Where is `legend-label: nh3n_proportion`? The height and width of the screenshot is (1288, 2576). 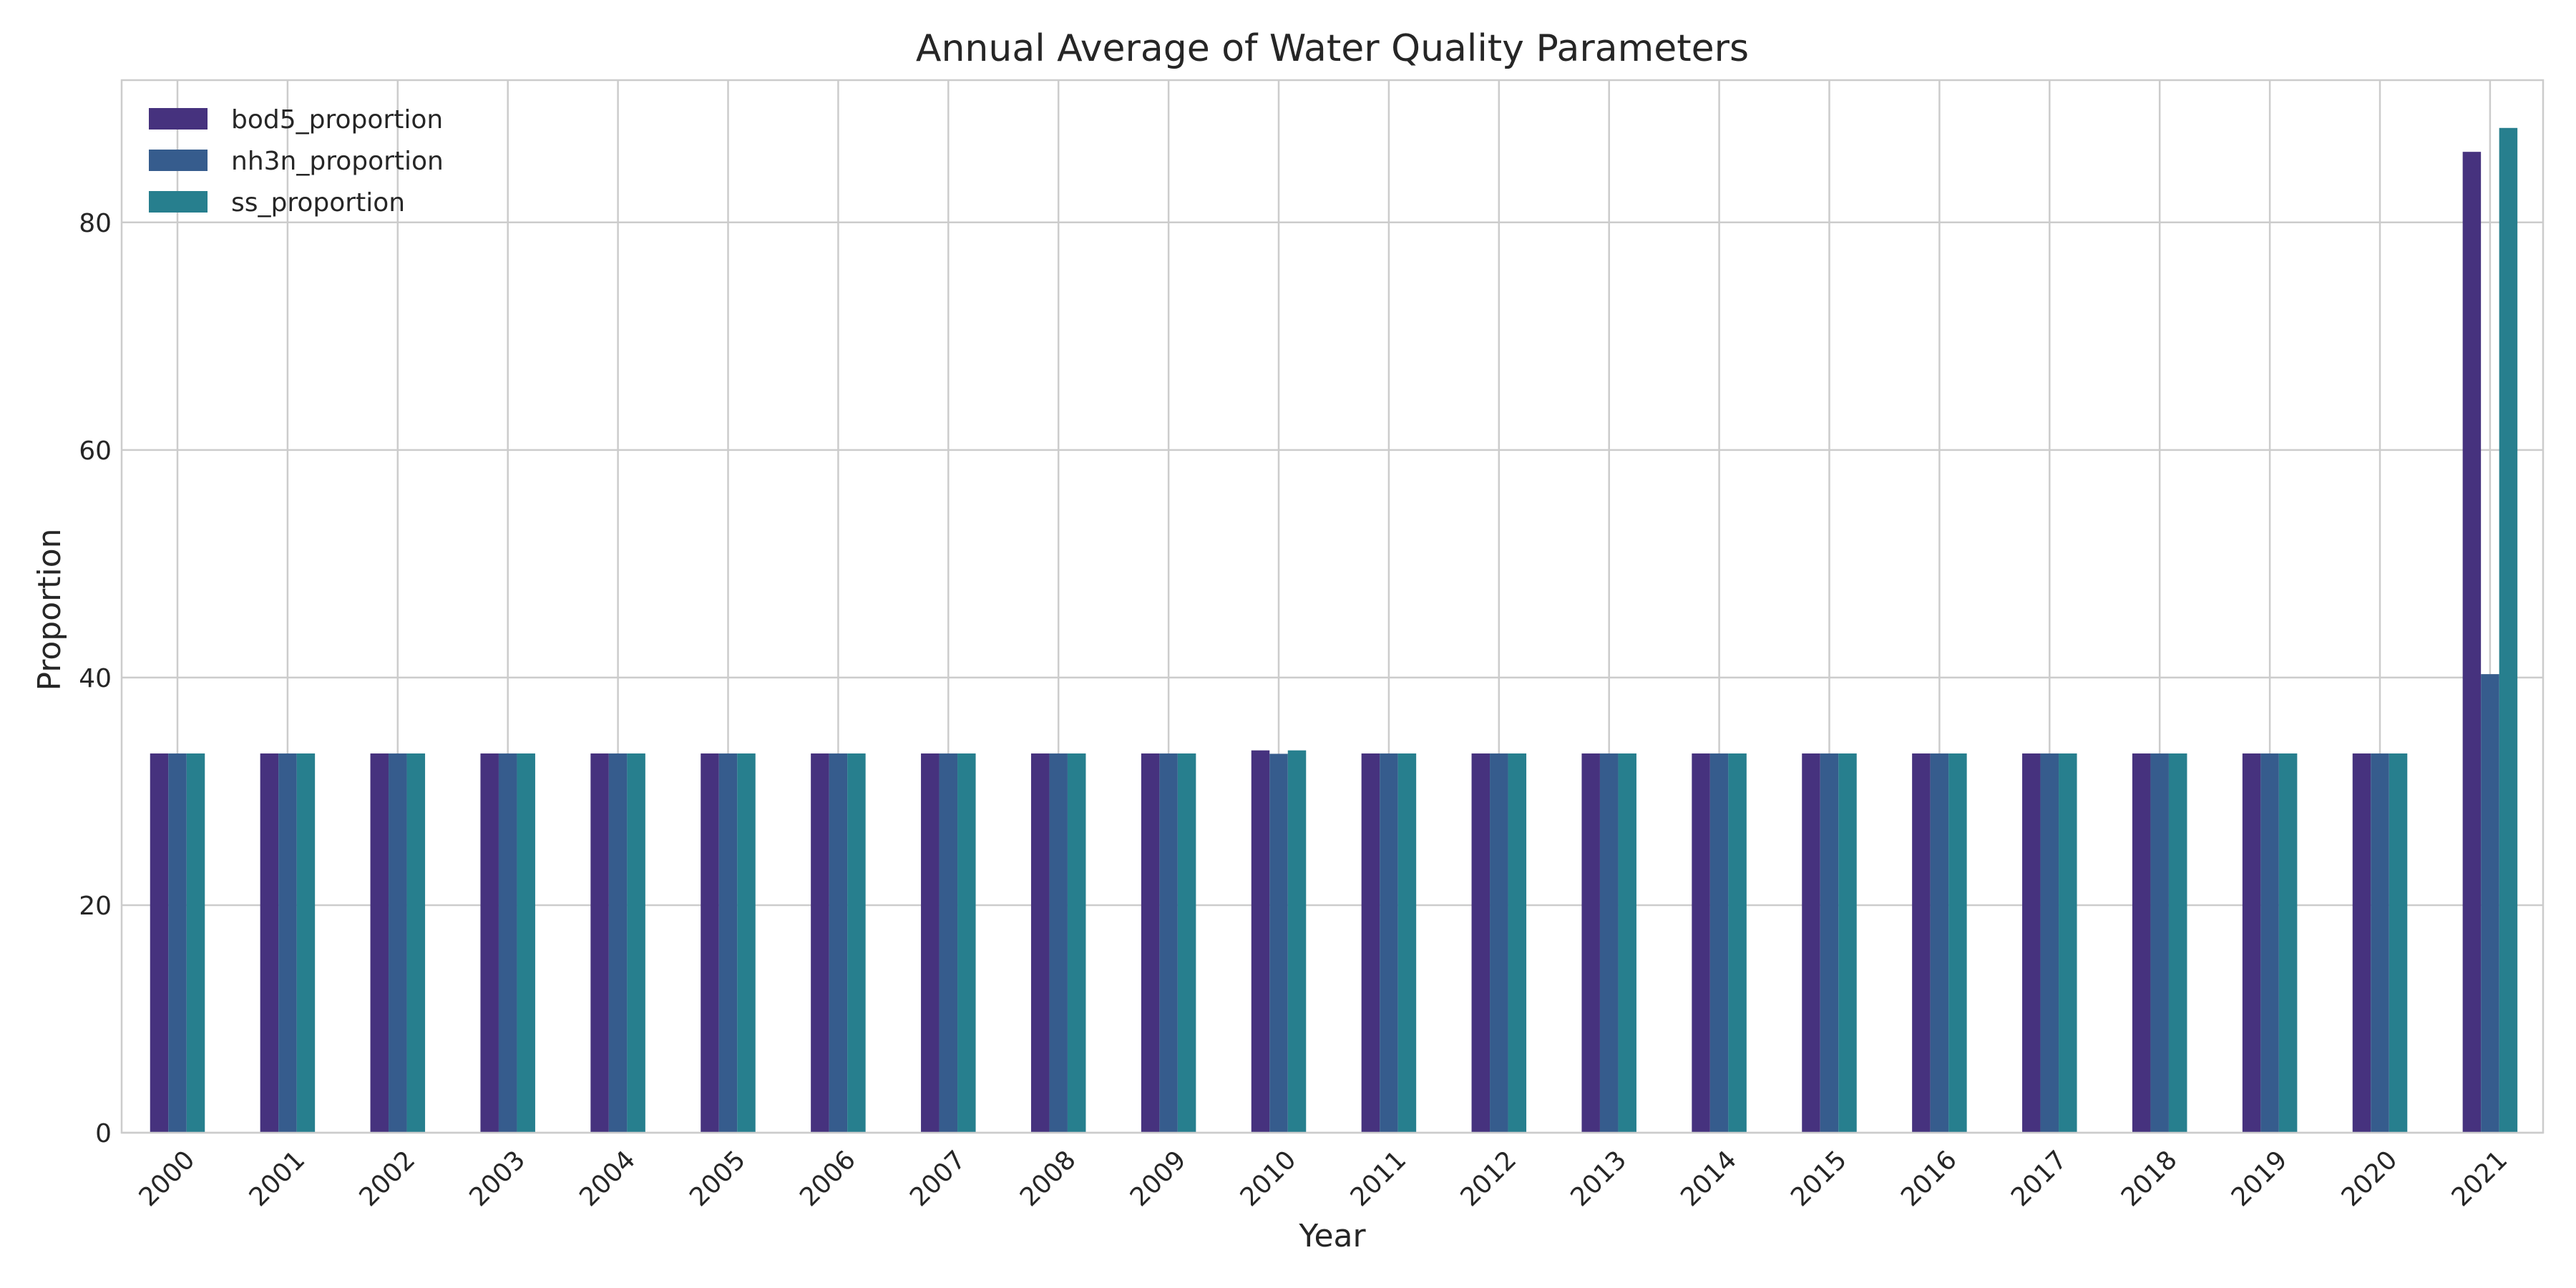
legend-label: nh3n_proportion is located at coordinates (337, 161).